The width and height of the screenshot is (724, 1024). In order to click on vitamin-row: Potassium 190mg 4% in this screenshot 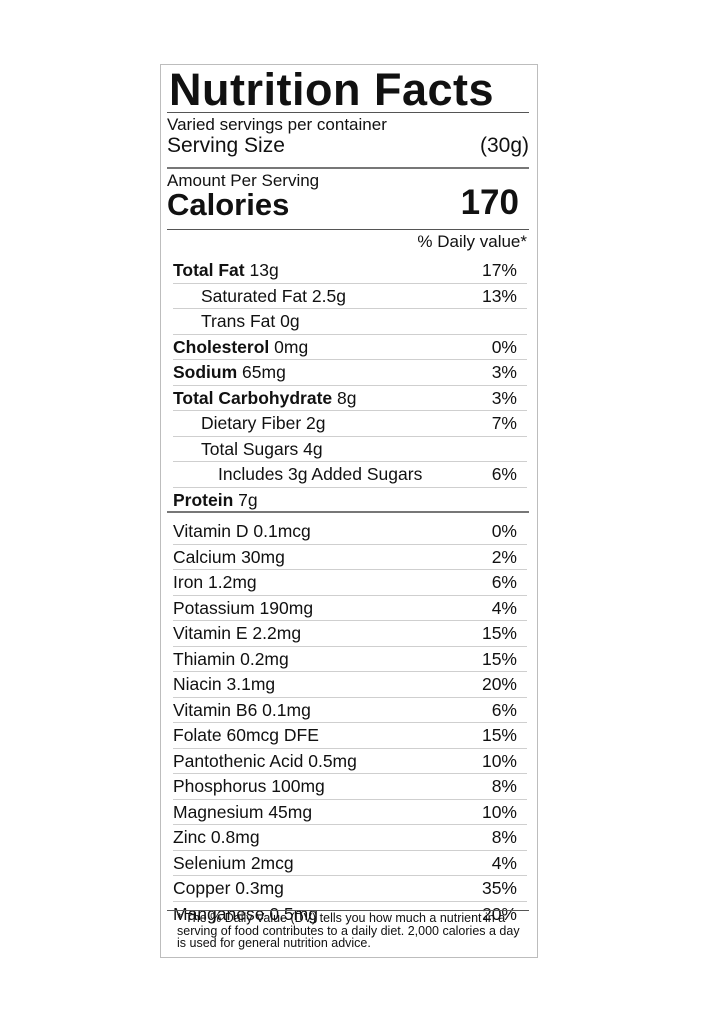, I will do `click(350, 607)`.